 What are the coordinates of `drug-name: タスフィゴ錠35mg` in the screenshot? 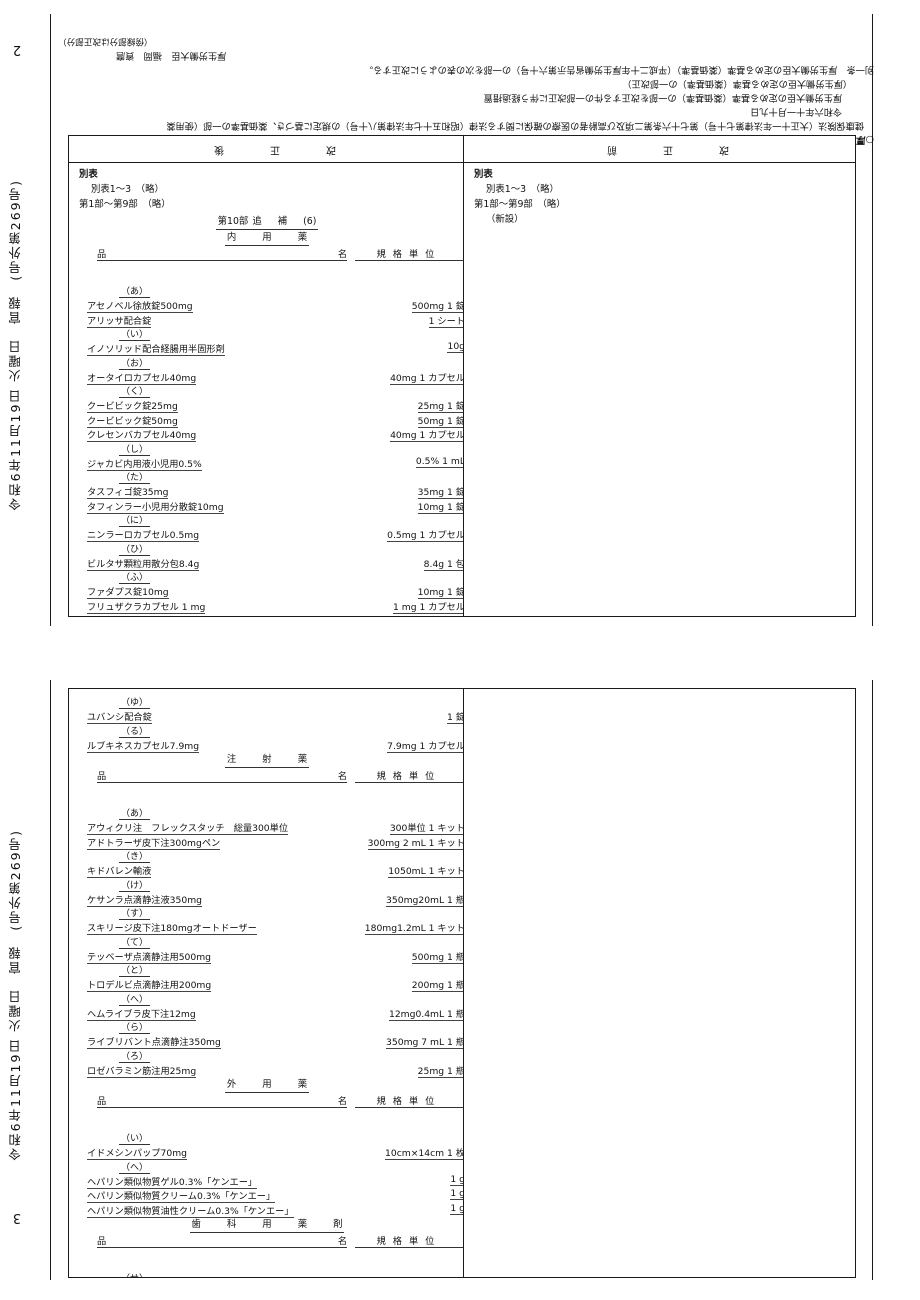 It's located at (128, 491).